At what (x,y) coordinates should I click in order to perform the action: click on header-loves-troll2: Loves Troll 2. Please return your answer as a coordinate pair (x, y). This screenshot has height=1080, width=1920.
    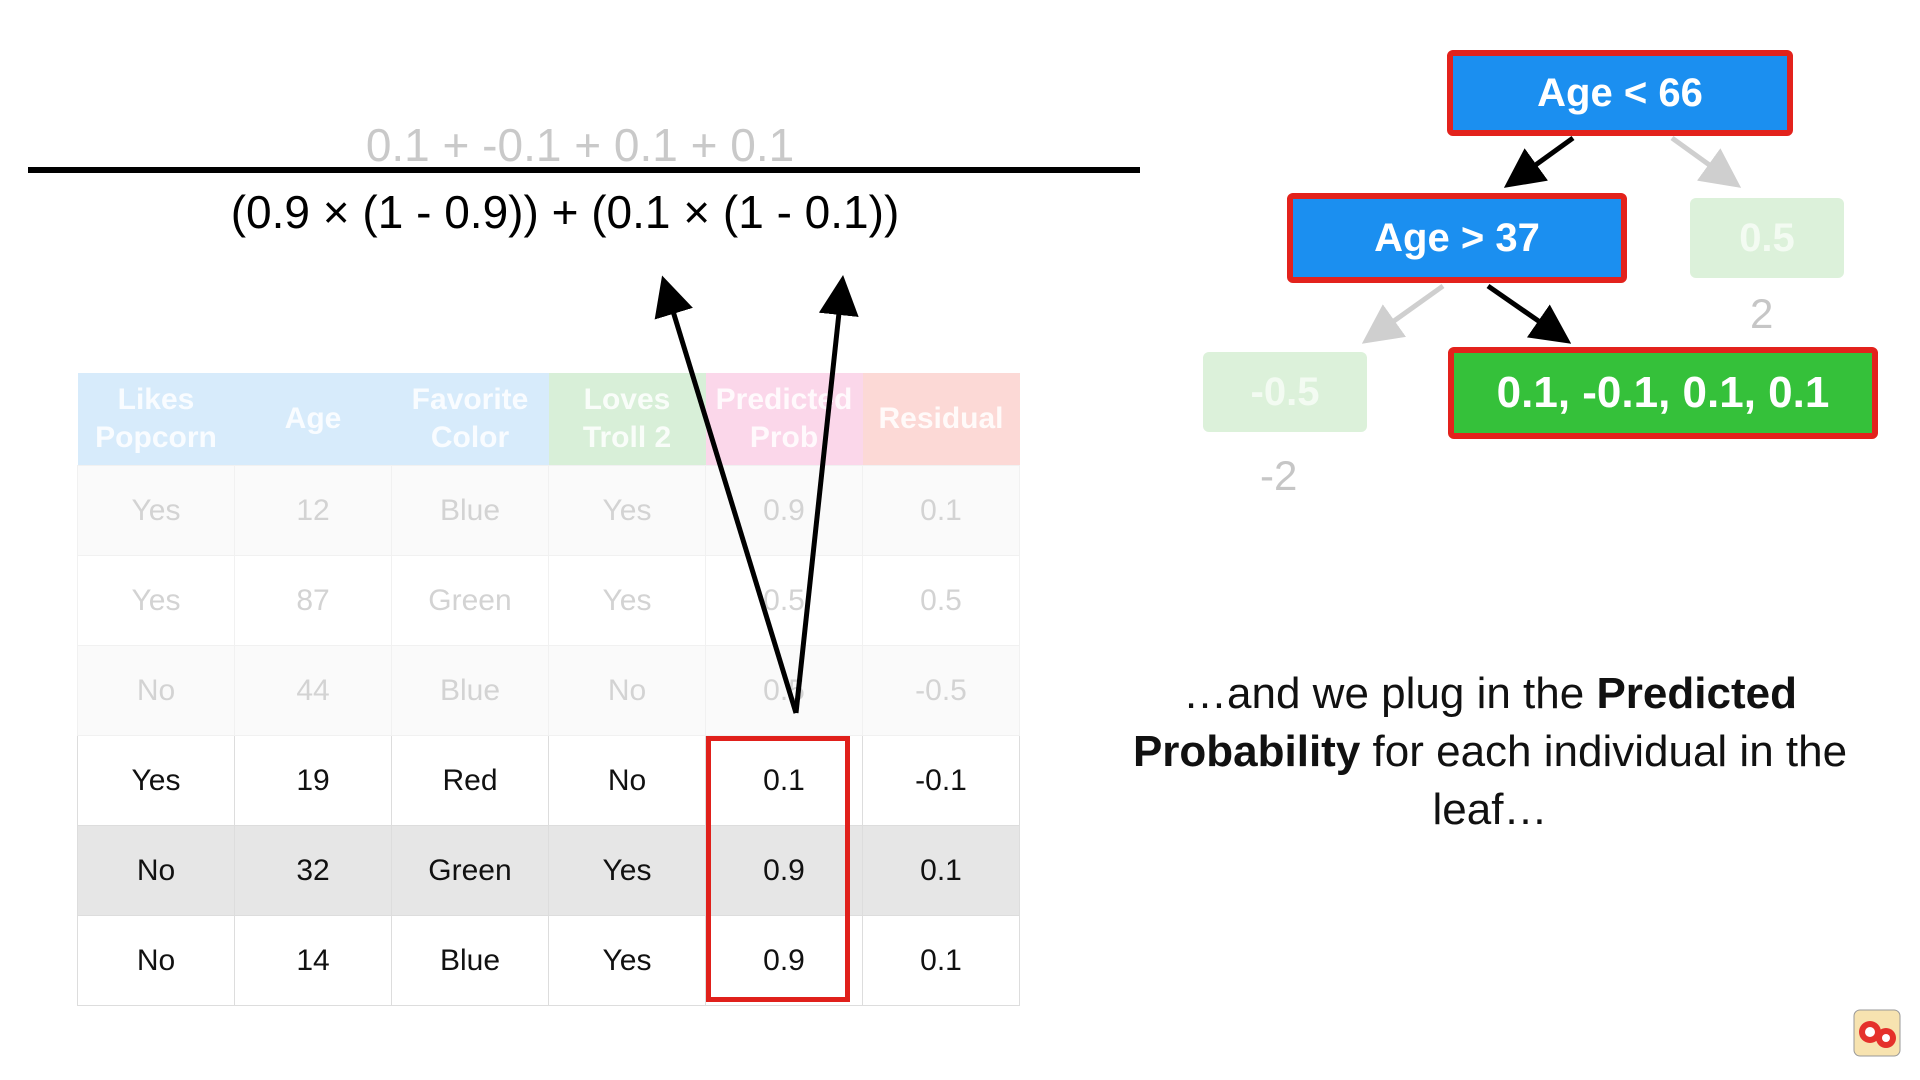
    Looking at the image, I should click on (627, 419).